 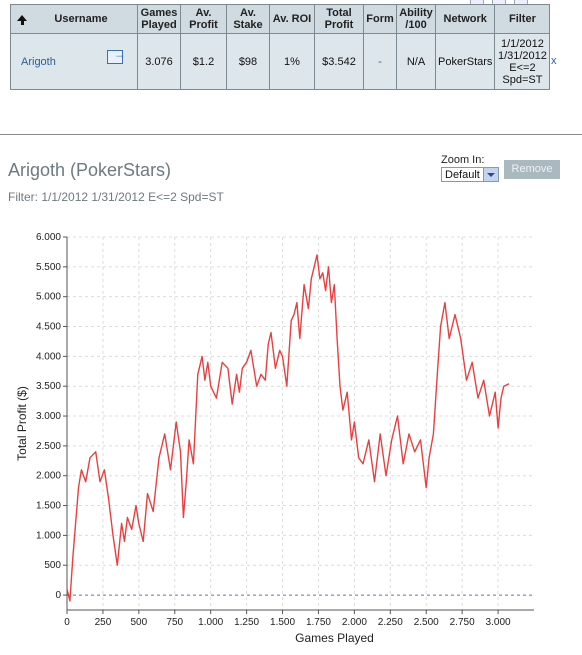 I want to click on column-header-av-roi: Av. ROI, so click(x=292, y=19).